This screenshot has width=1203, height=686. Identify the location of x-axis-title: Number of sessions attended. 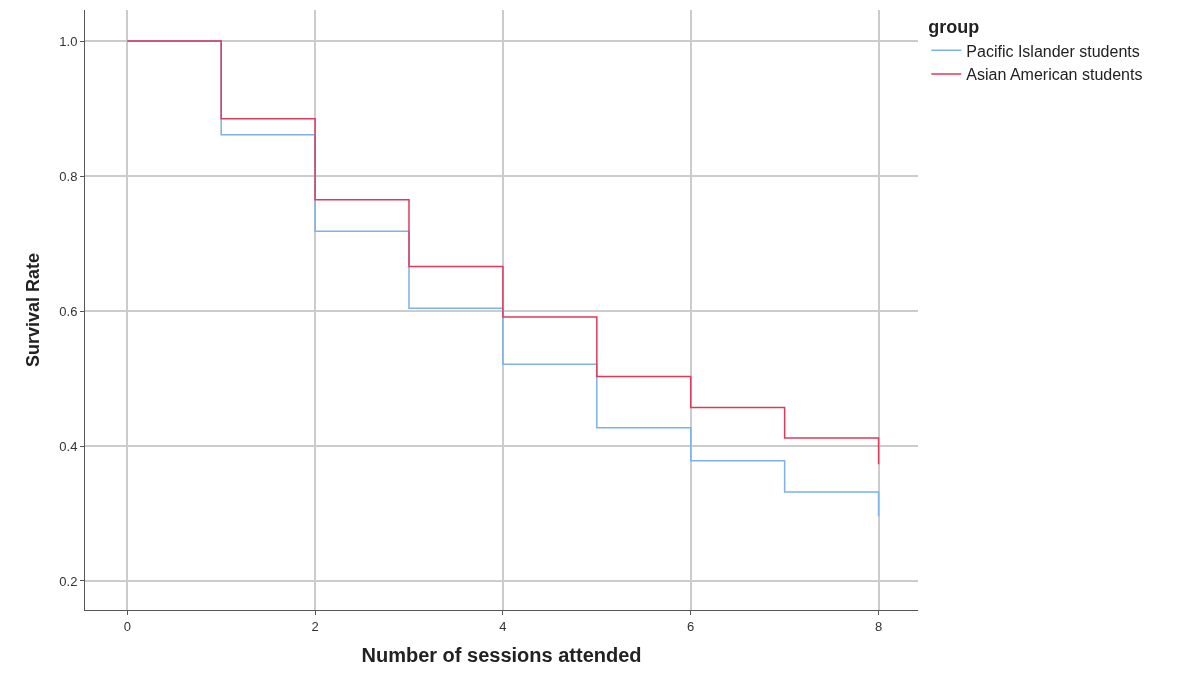
(501, 655).